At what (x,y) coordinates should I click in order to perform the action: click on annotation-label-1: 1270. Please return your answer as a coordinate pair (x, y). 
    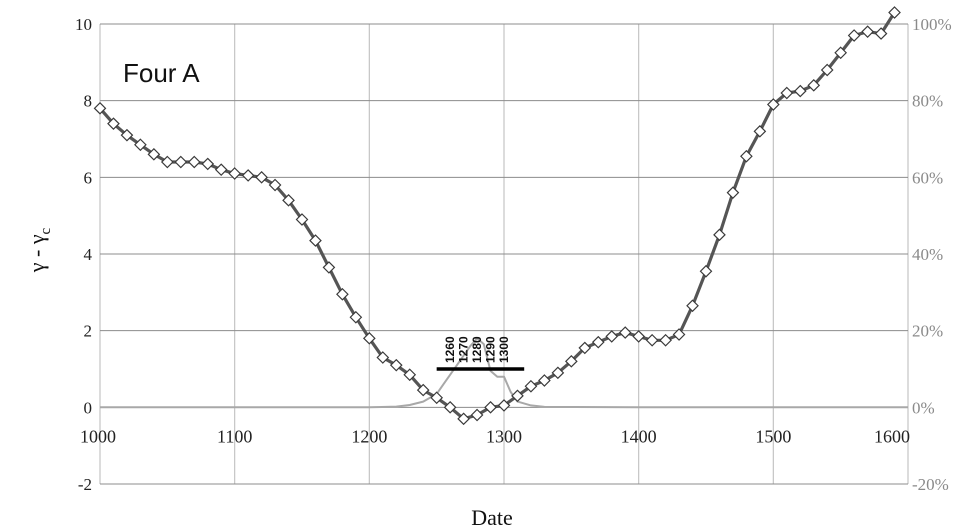
    Looking at the image, I should click on (464, 349).